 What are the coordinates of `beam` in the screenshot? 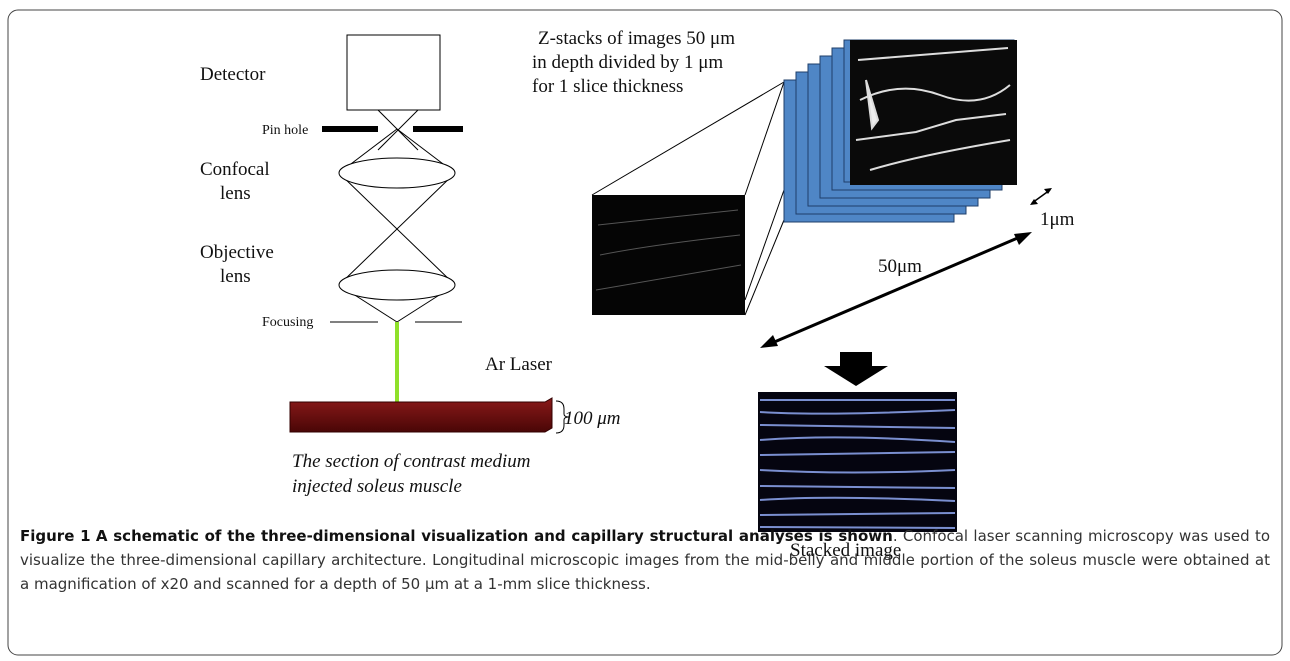 It's located at (396, 216).